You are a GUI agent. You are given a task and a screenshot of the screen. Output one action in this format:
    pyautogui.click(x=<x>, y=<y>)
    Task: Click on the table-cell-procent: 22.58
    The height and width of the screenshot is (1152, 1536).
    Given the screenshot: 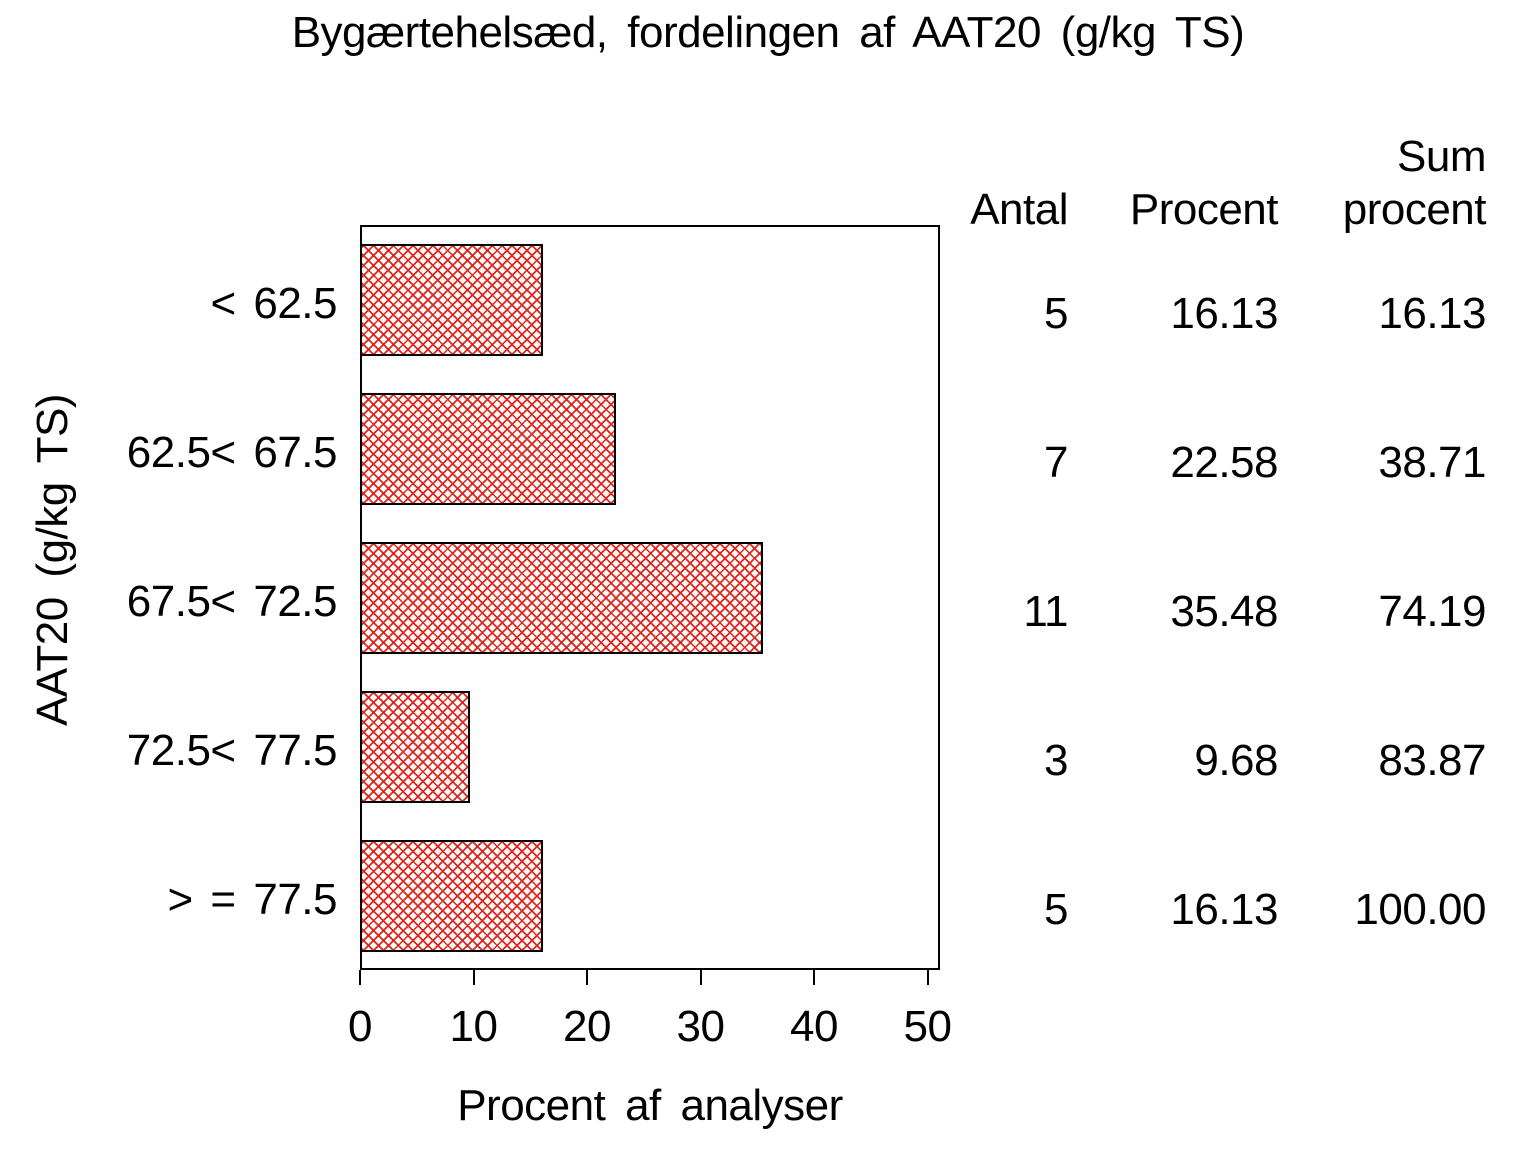 What is the action you would take?
    pyautogui.click(x=1224, y=462)
    